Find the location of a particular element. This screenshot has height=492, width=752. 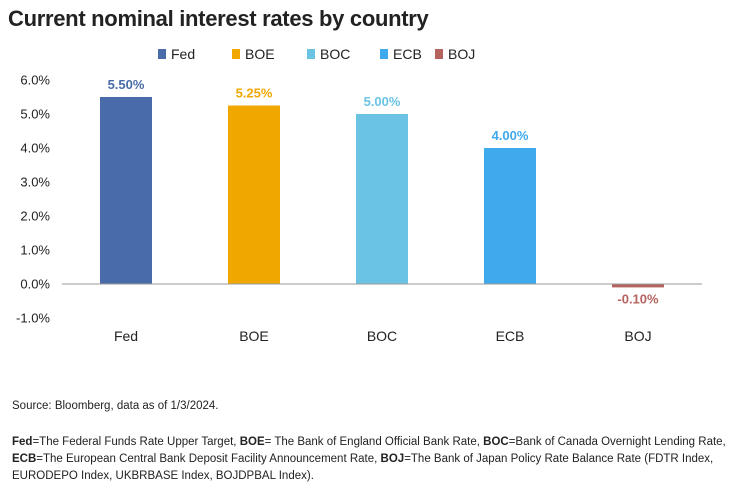

data-label-boe: 5.25% is located at coordinates (254, 93).